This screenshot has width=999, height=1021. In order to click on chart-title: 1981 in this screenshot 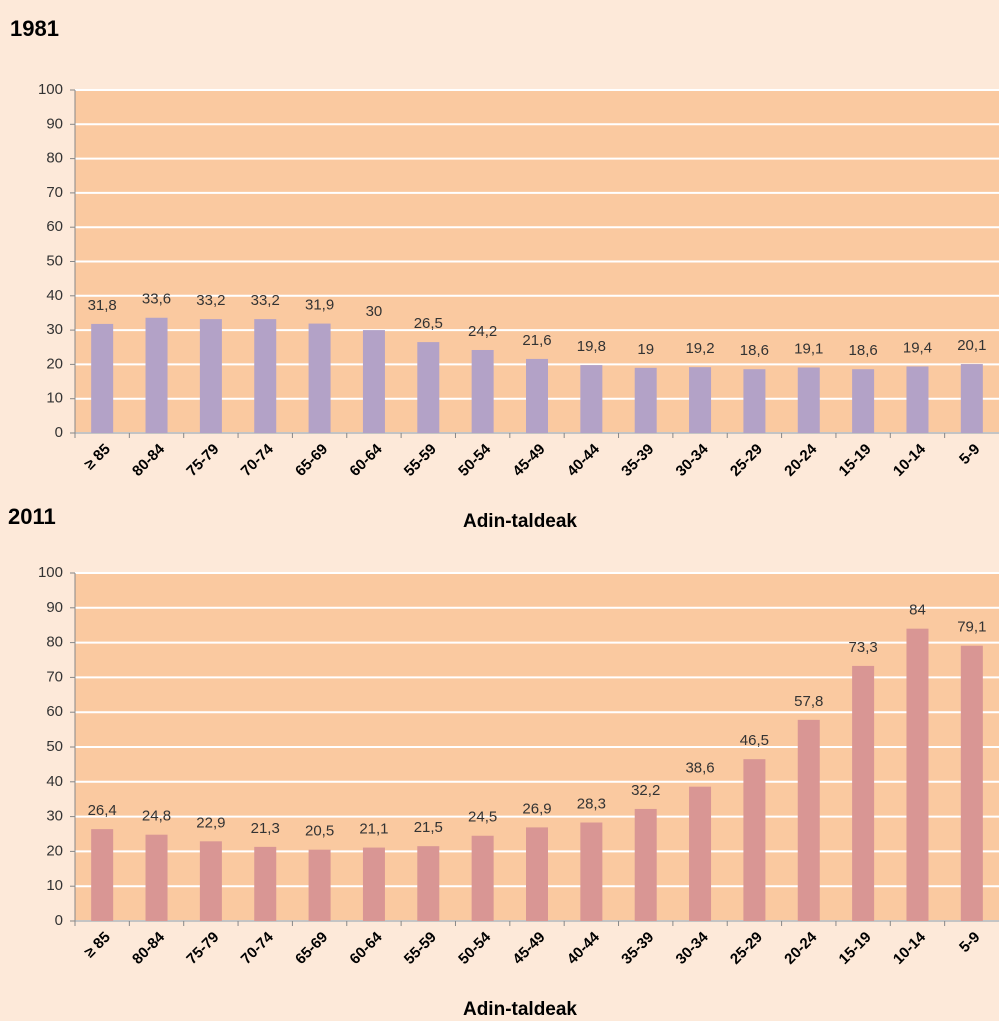, I will do `click(34, 28)`.